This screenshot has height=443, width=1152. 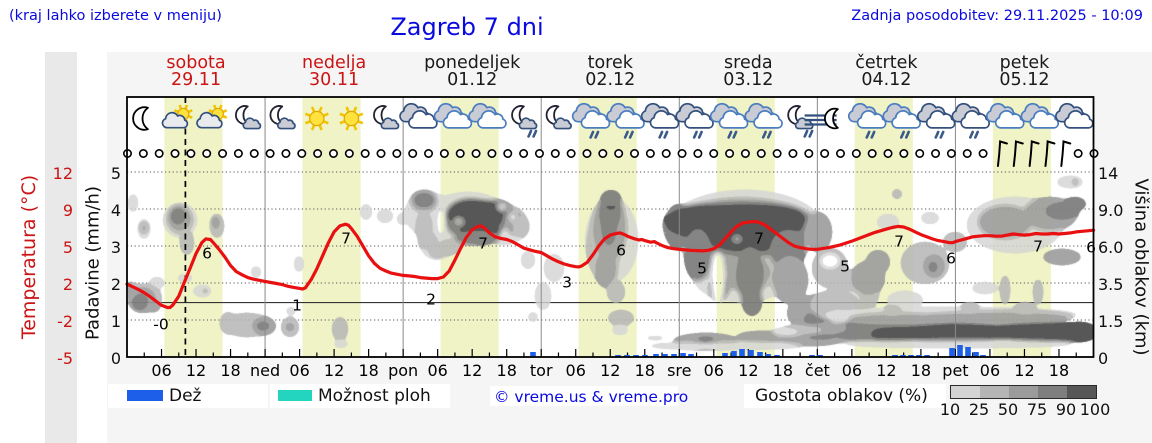 What do you see at coordinates (1024, 80) in the screenshot?
I see `day-date: 05.12` at bounding box center [1024, 80].